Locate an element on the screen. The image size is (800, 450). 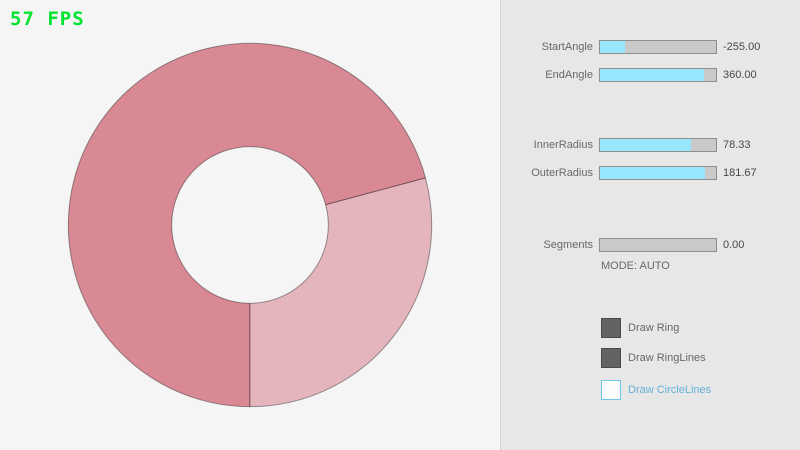
inner-radius-slider is located at coordinates (658, 145).